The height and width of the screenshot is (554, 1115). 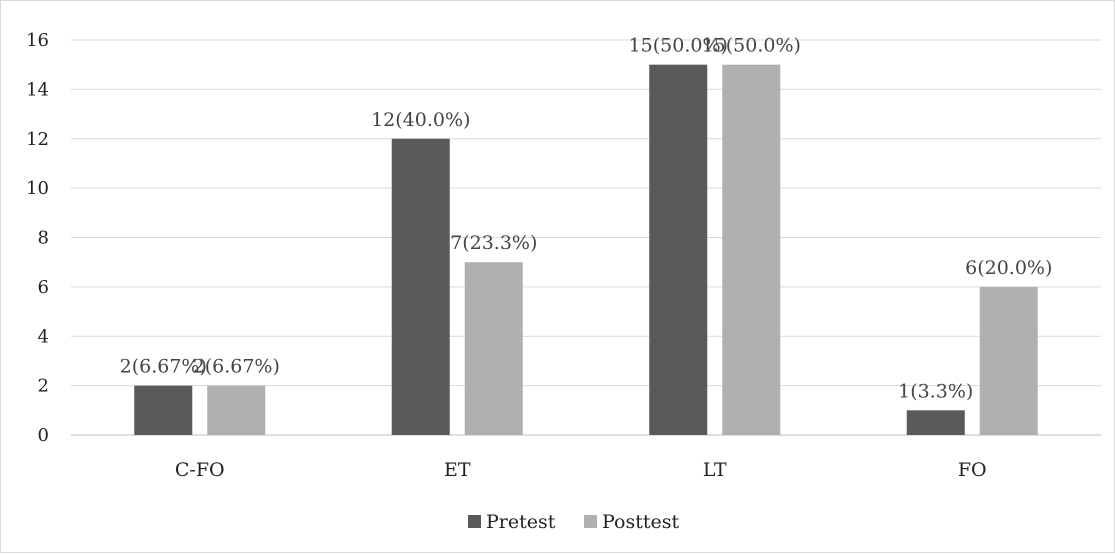 I want to click on data-label: 12(40.0%), so click(x=420, y=120).